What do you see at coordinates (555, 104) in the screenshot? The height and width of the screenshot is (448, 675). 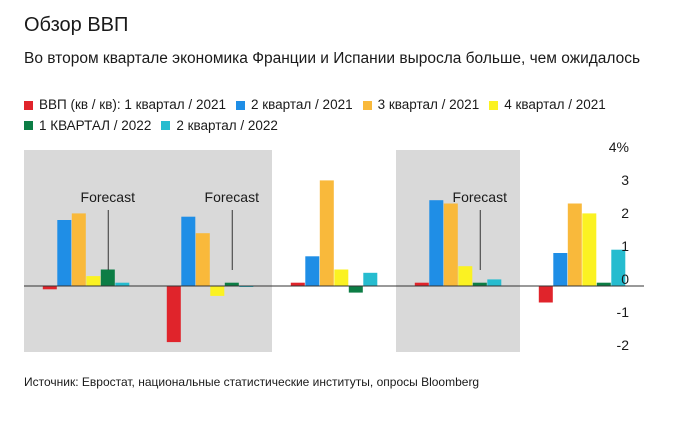 I see `legend-label: 4 квартал / 2021` at bounding box center [555, 104].